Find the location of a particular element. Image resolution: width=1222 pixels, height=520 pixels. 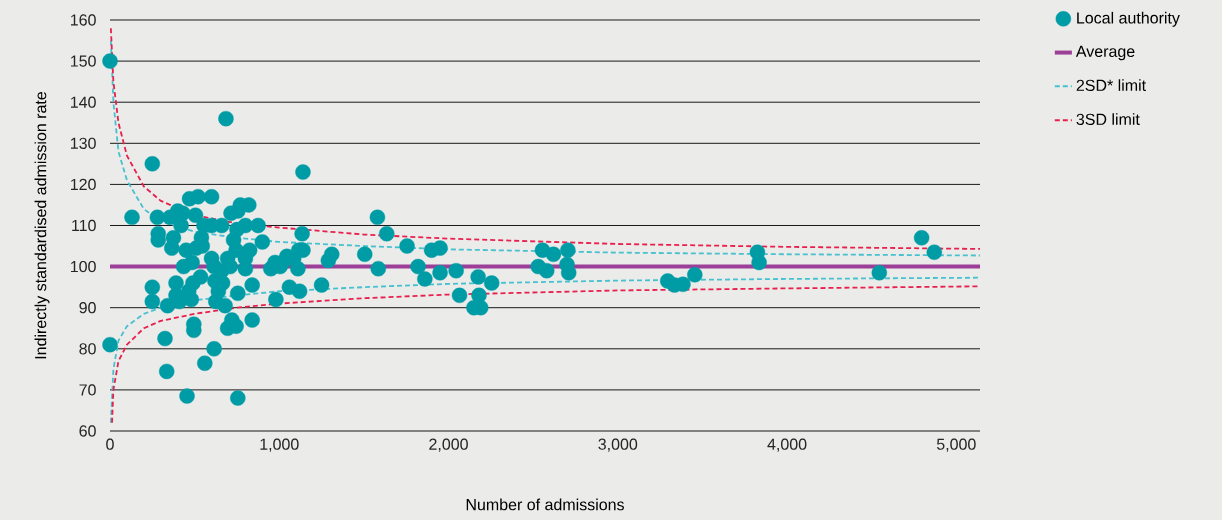

x-tick-label: 3,000 is located at coordinates (618, 445).